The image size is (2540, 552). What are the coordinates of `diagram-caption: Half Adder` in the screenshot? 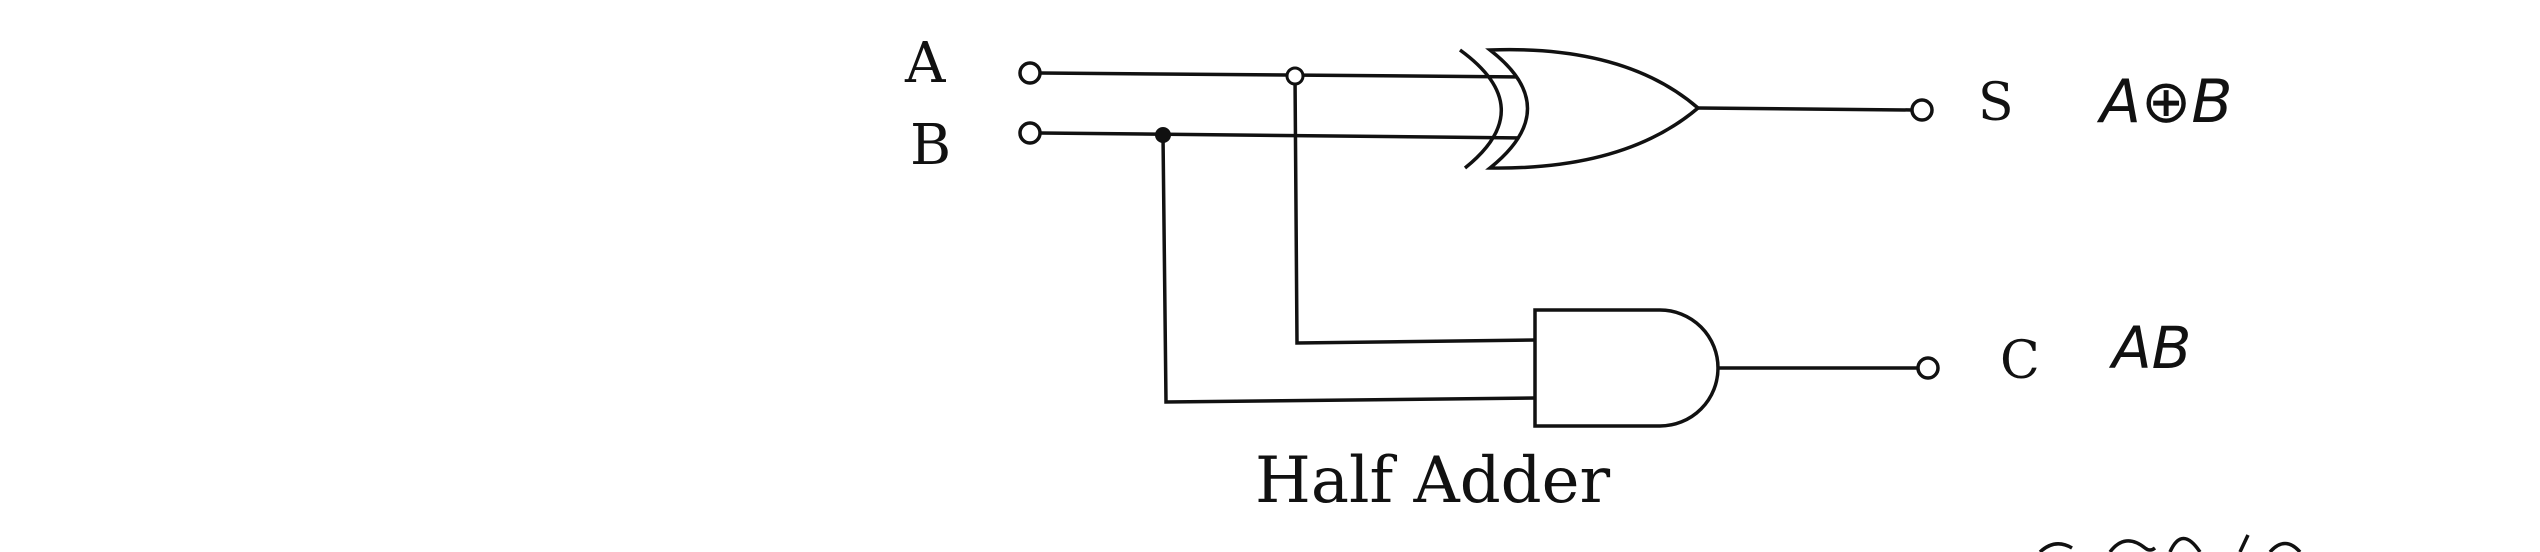 It's located at (1433, 481).